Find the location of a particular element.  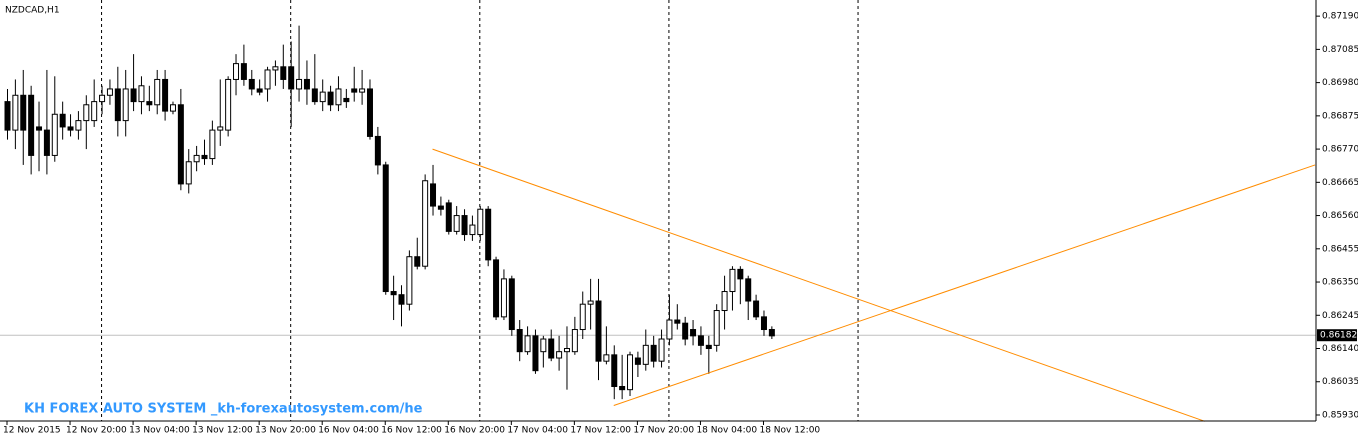

y-tick-label: 0.86455 is located at coordinates (1340, 249).